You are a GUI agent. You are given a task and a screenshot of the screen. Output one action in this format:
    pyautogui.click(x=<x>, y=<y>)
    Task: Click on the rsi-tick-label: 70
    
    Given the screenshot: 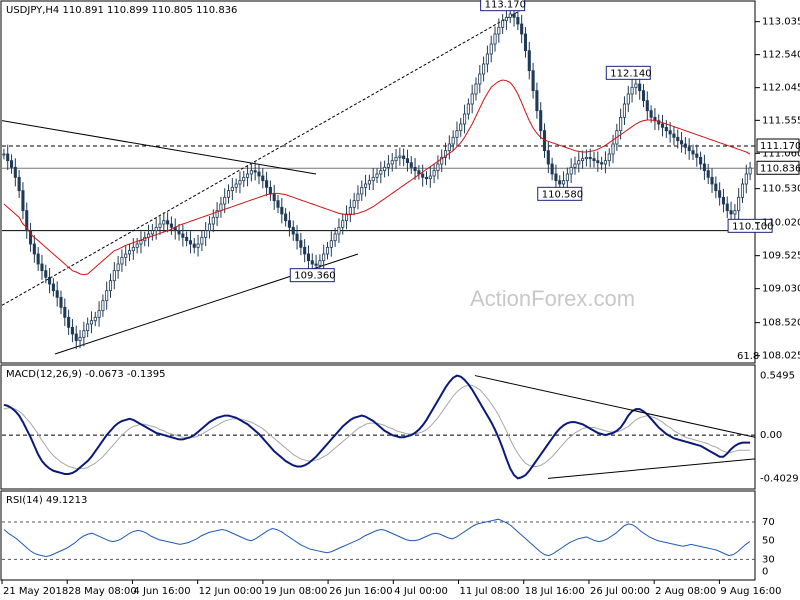 What is the action you would take?
    pyautogui.click(x=768, y=522)
    